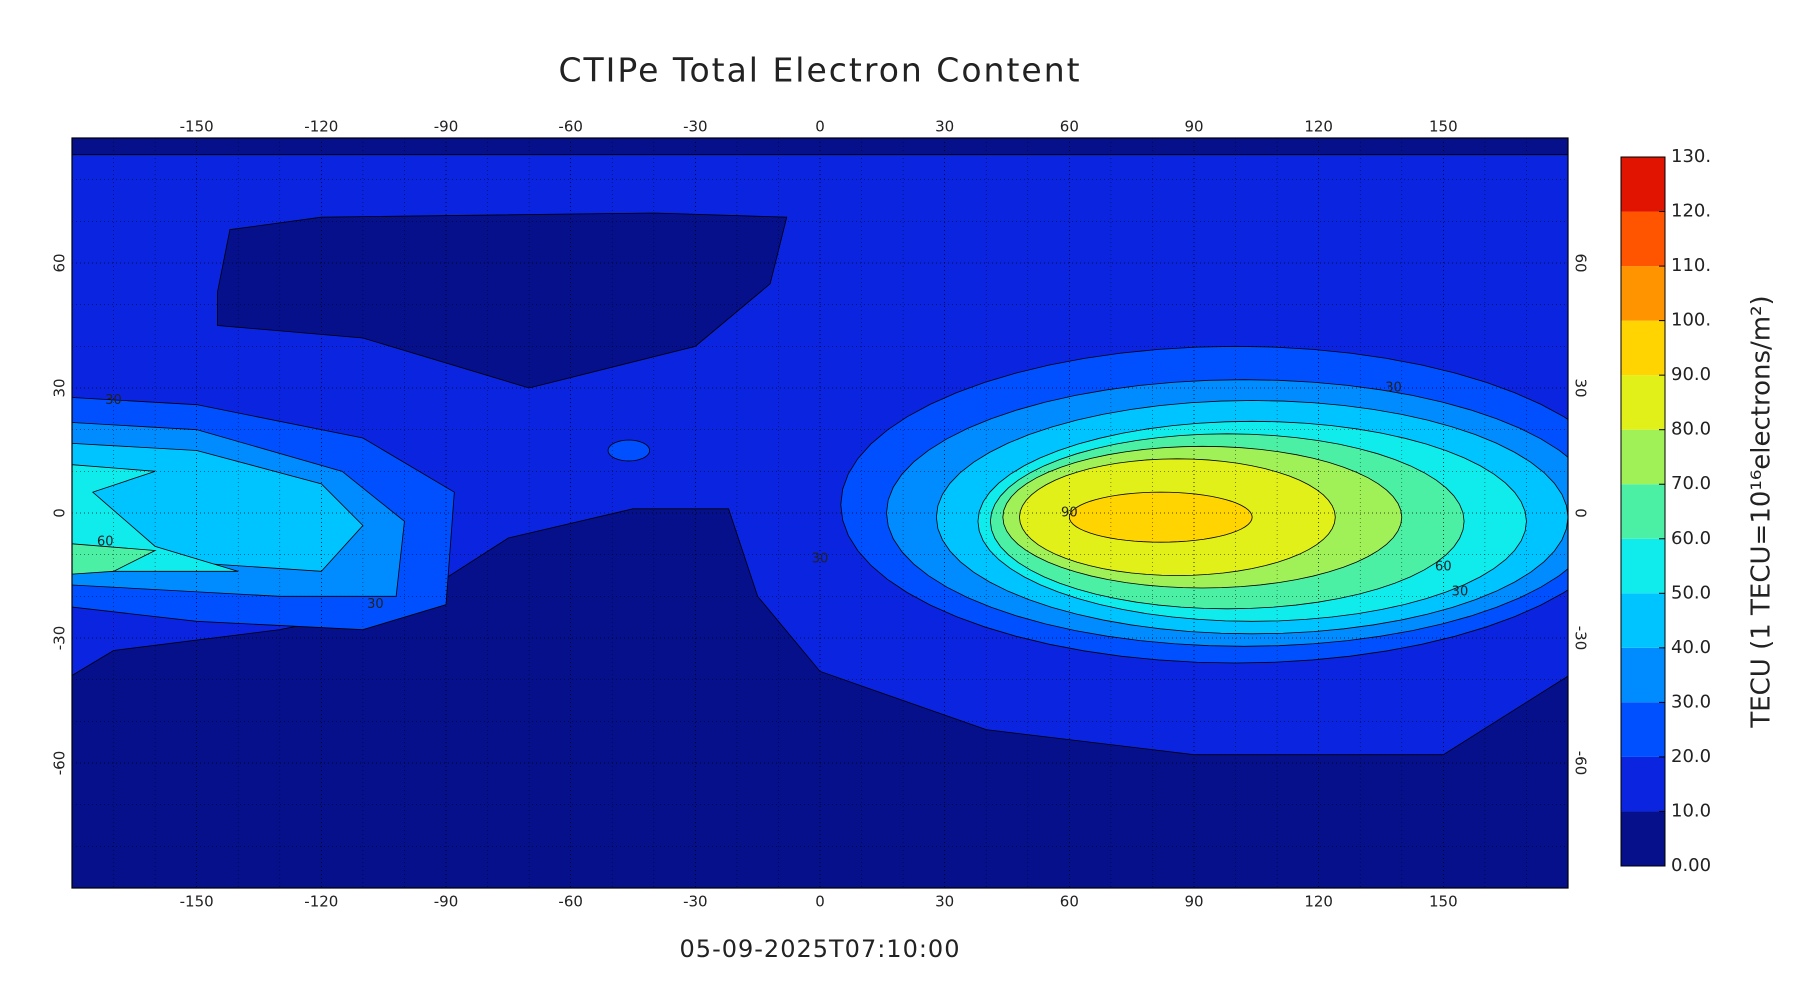 The height and width of the screenshot is (1000, 1800). Describe the element at coordinates (1691, 483) in the screenshot. I see `colorbar-tick-label: 70.0` at that location.